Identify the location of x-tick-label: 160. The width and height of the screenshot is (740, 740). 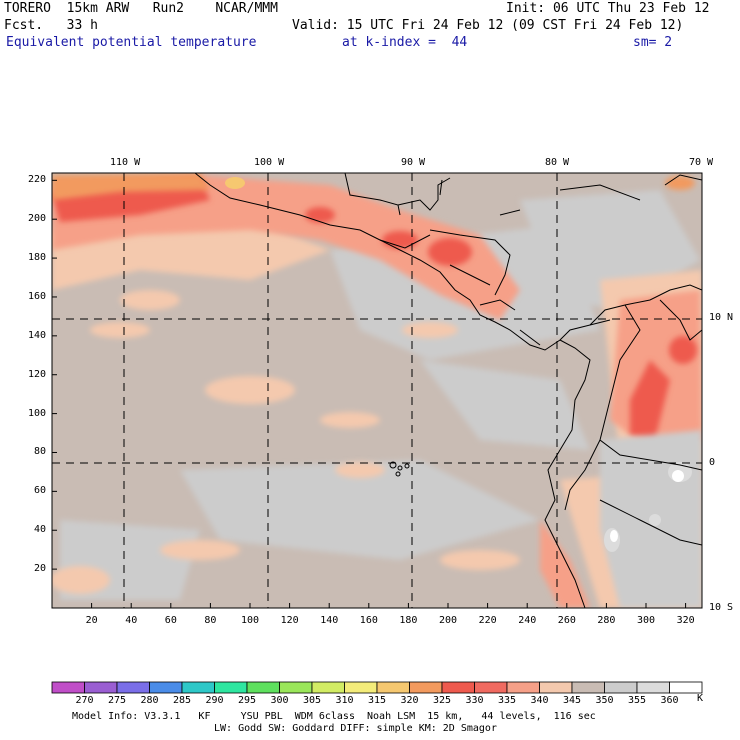
(368, 620).